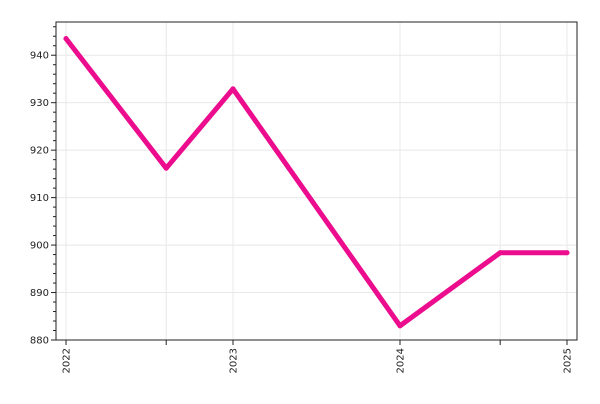  Describe the element at coordinates (39, 293) in the screenshot. I see `y-tick-label: 890` at that location.